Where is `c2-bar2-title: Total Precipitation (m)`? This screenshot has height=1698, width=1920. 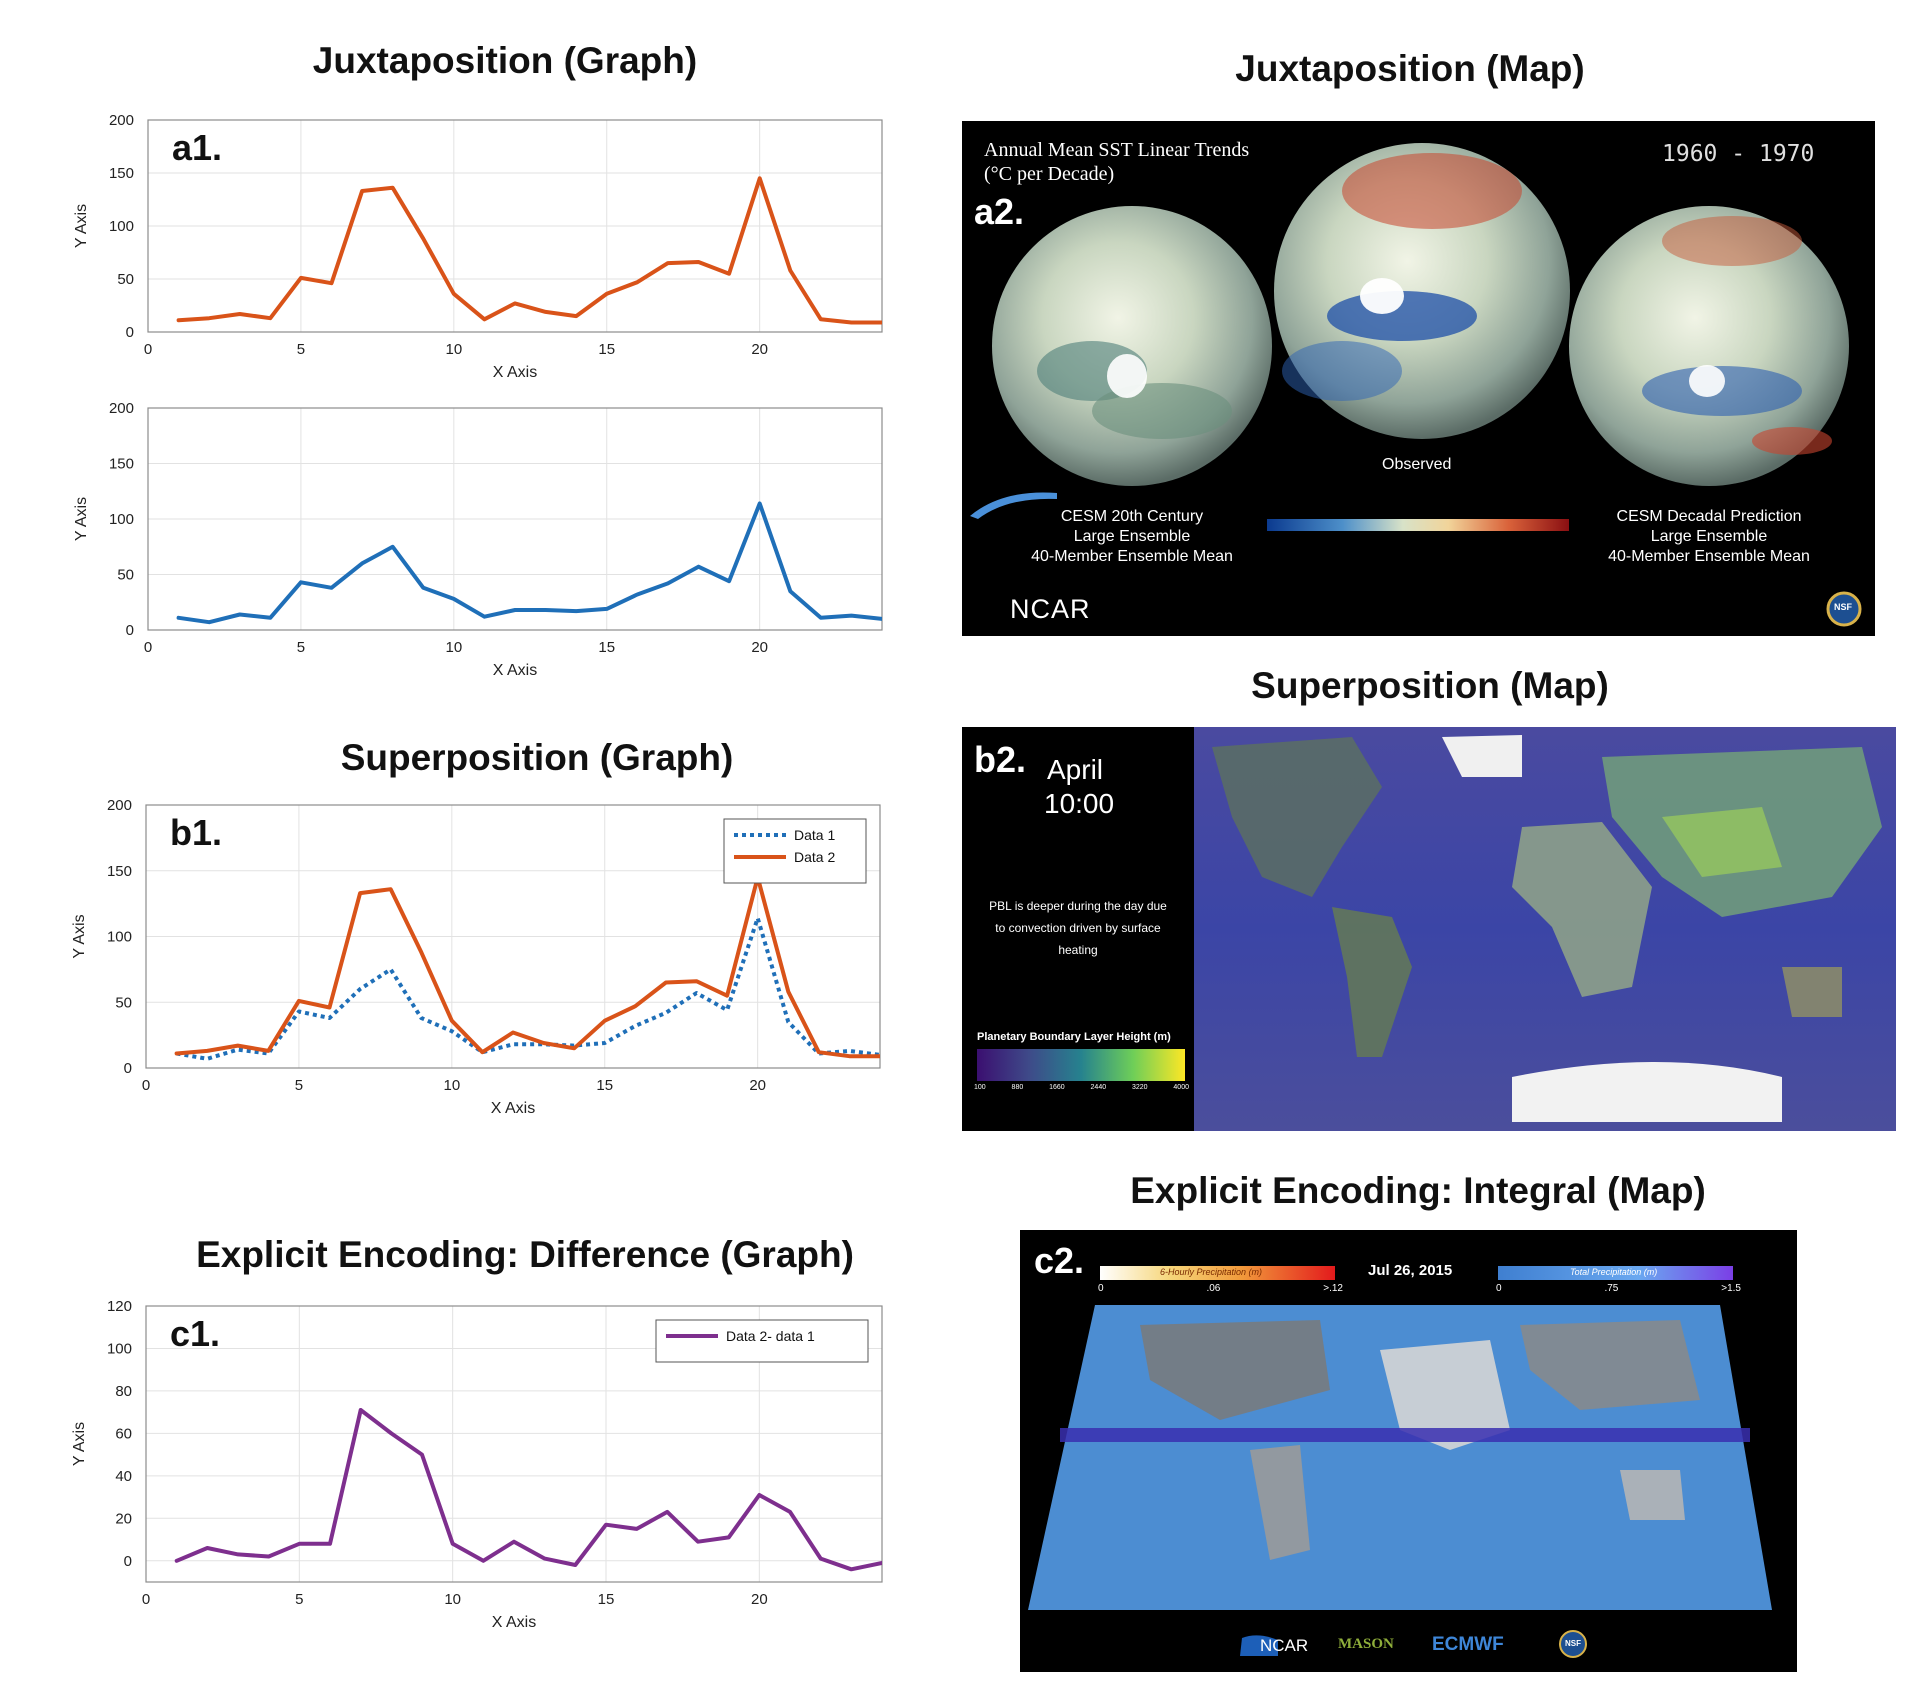
c2-bar2-title: Total Precipitation (m) is located at coordinates (1614, 1272).